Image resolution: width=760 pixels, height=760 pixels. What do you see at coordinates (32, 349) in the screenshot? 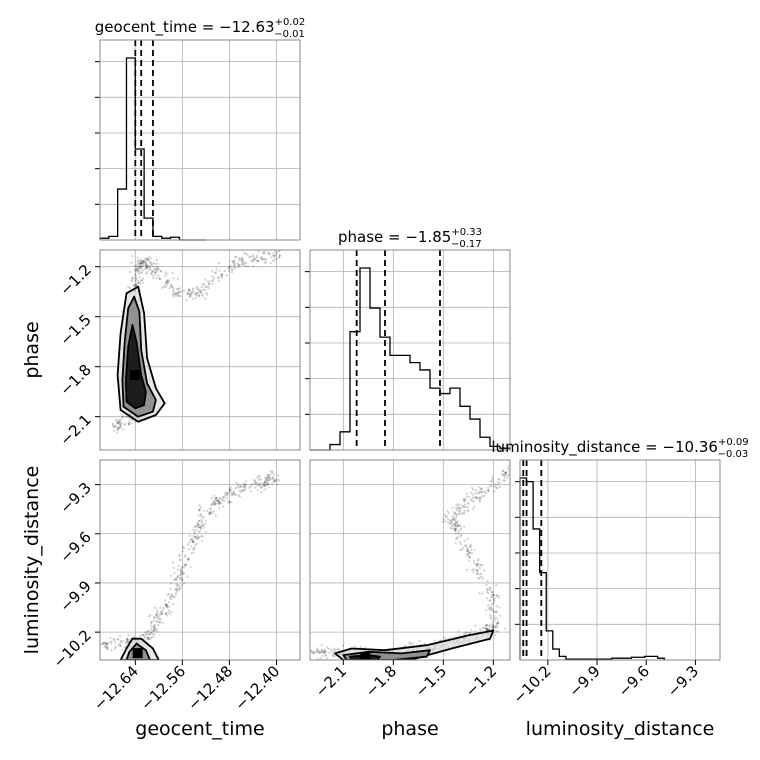
I see `y-axis-label-phase: phase` at bounding box center [32, 349].